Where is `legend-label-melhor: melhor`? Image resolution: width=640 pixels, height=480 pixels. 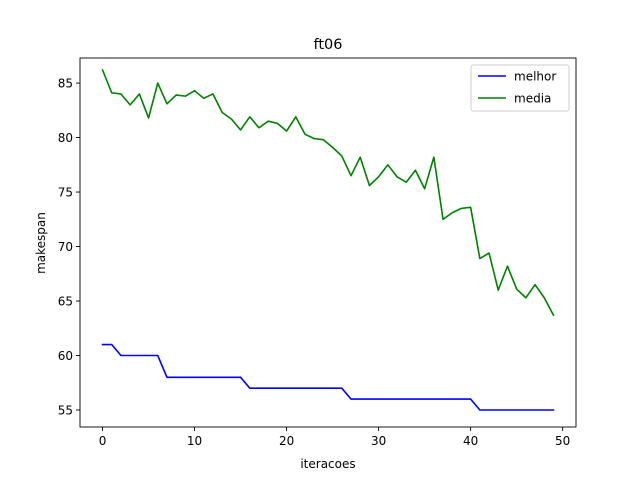
legend-label-melhor: melhor is located at coordinates (535, 77).